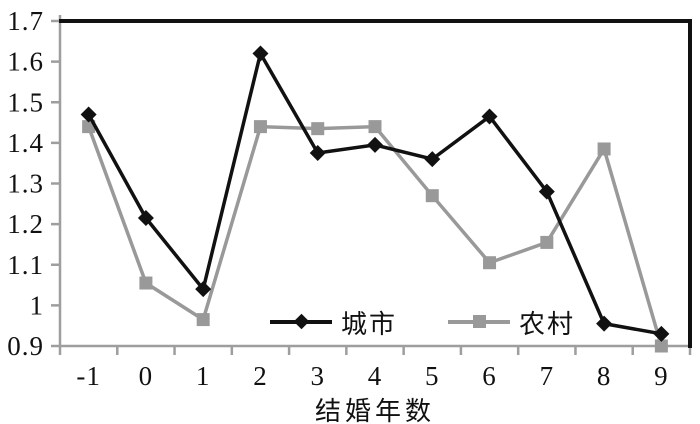 The width and height of the screenshot is (700, 424). Describe the element at coordinates (25, 265) in the screenshot. I see `y-axis-tick-label: 1.1` at that location.